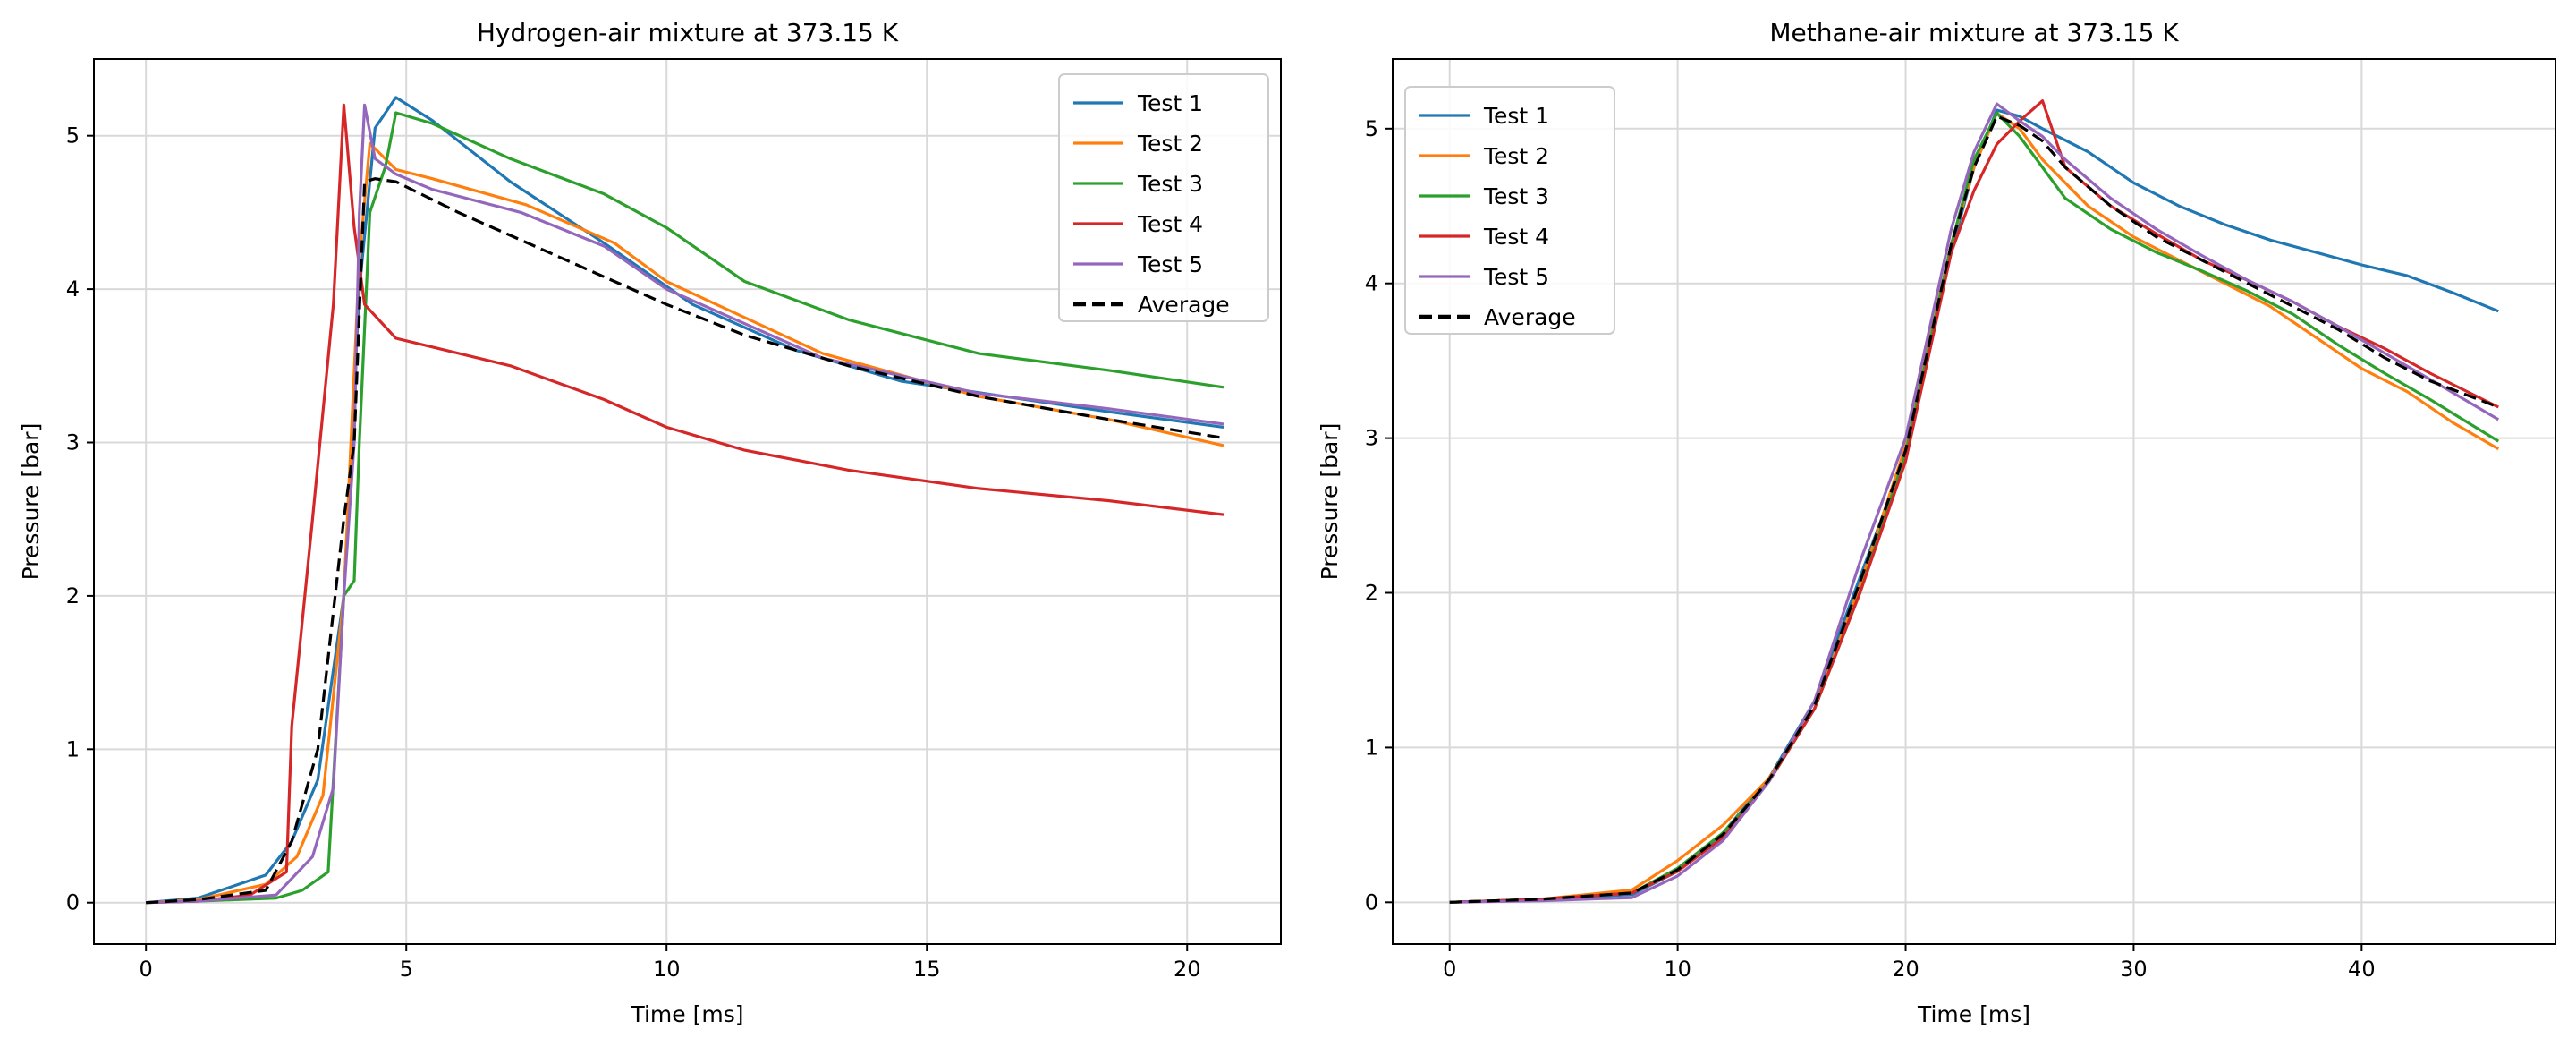 The width and height of the screenshot is (2576, 1055). What do you see at coordinates (2362, 969) in the screenshot?
I see `x-tick-label: 40` at bounding box center [2362, 969].